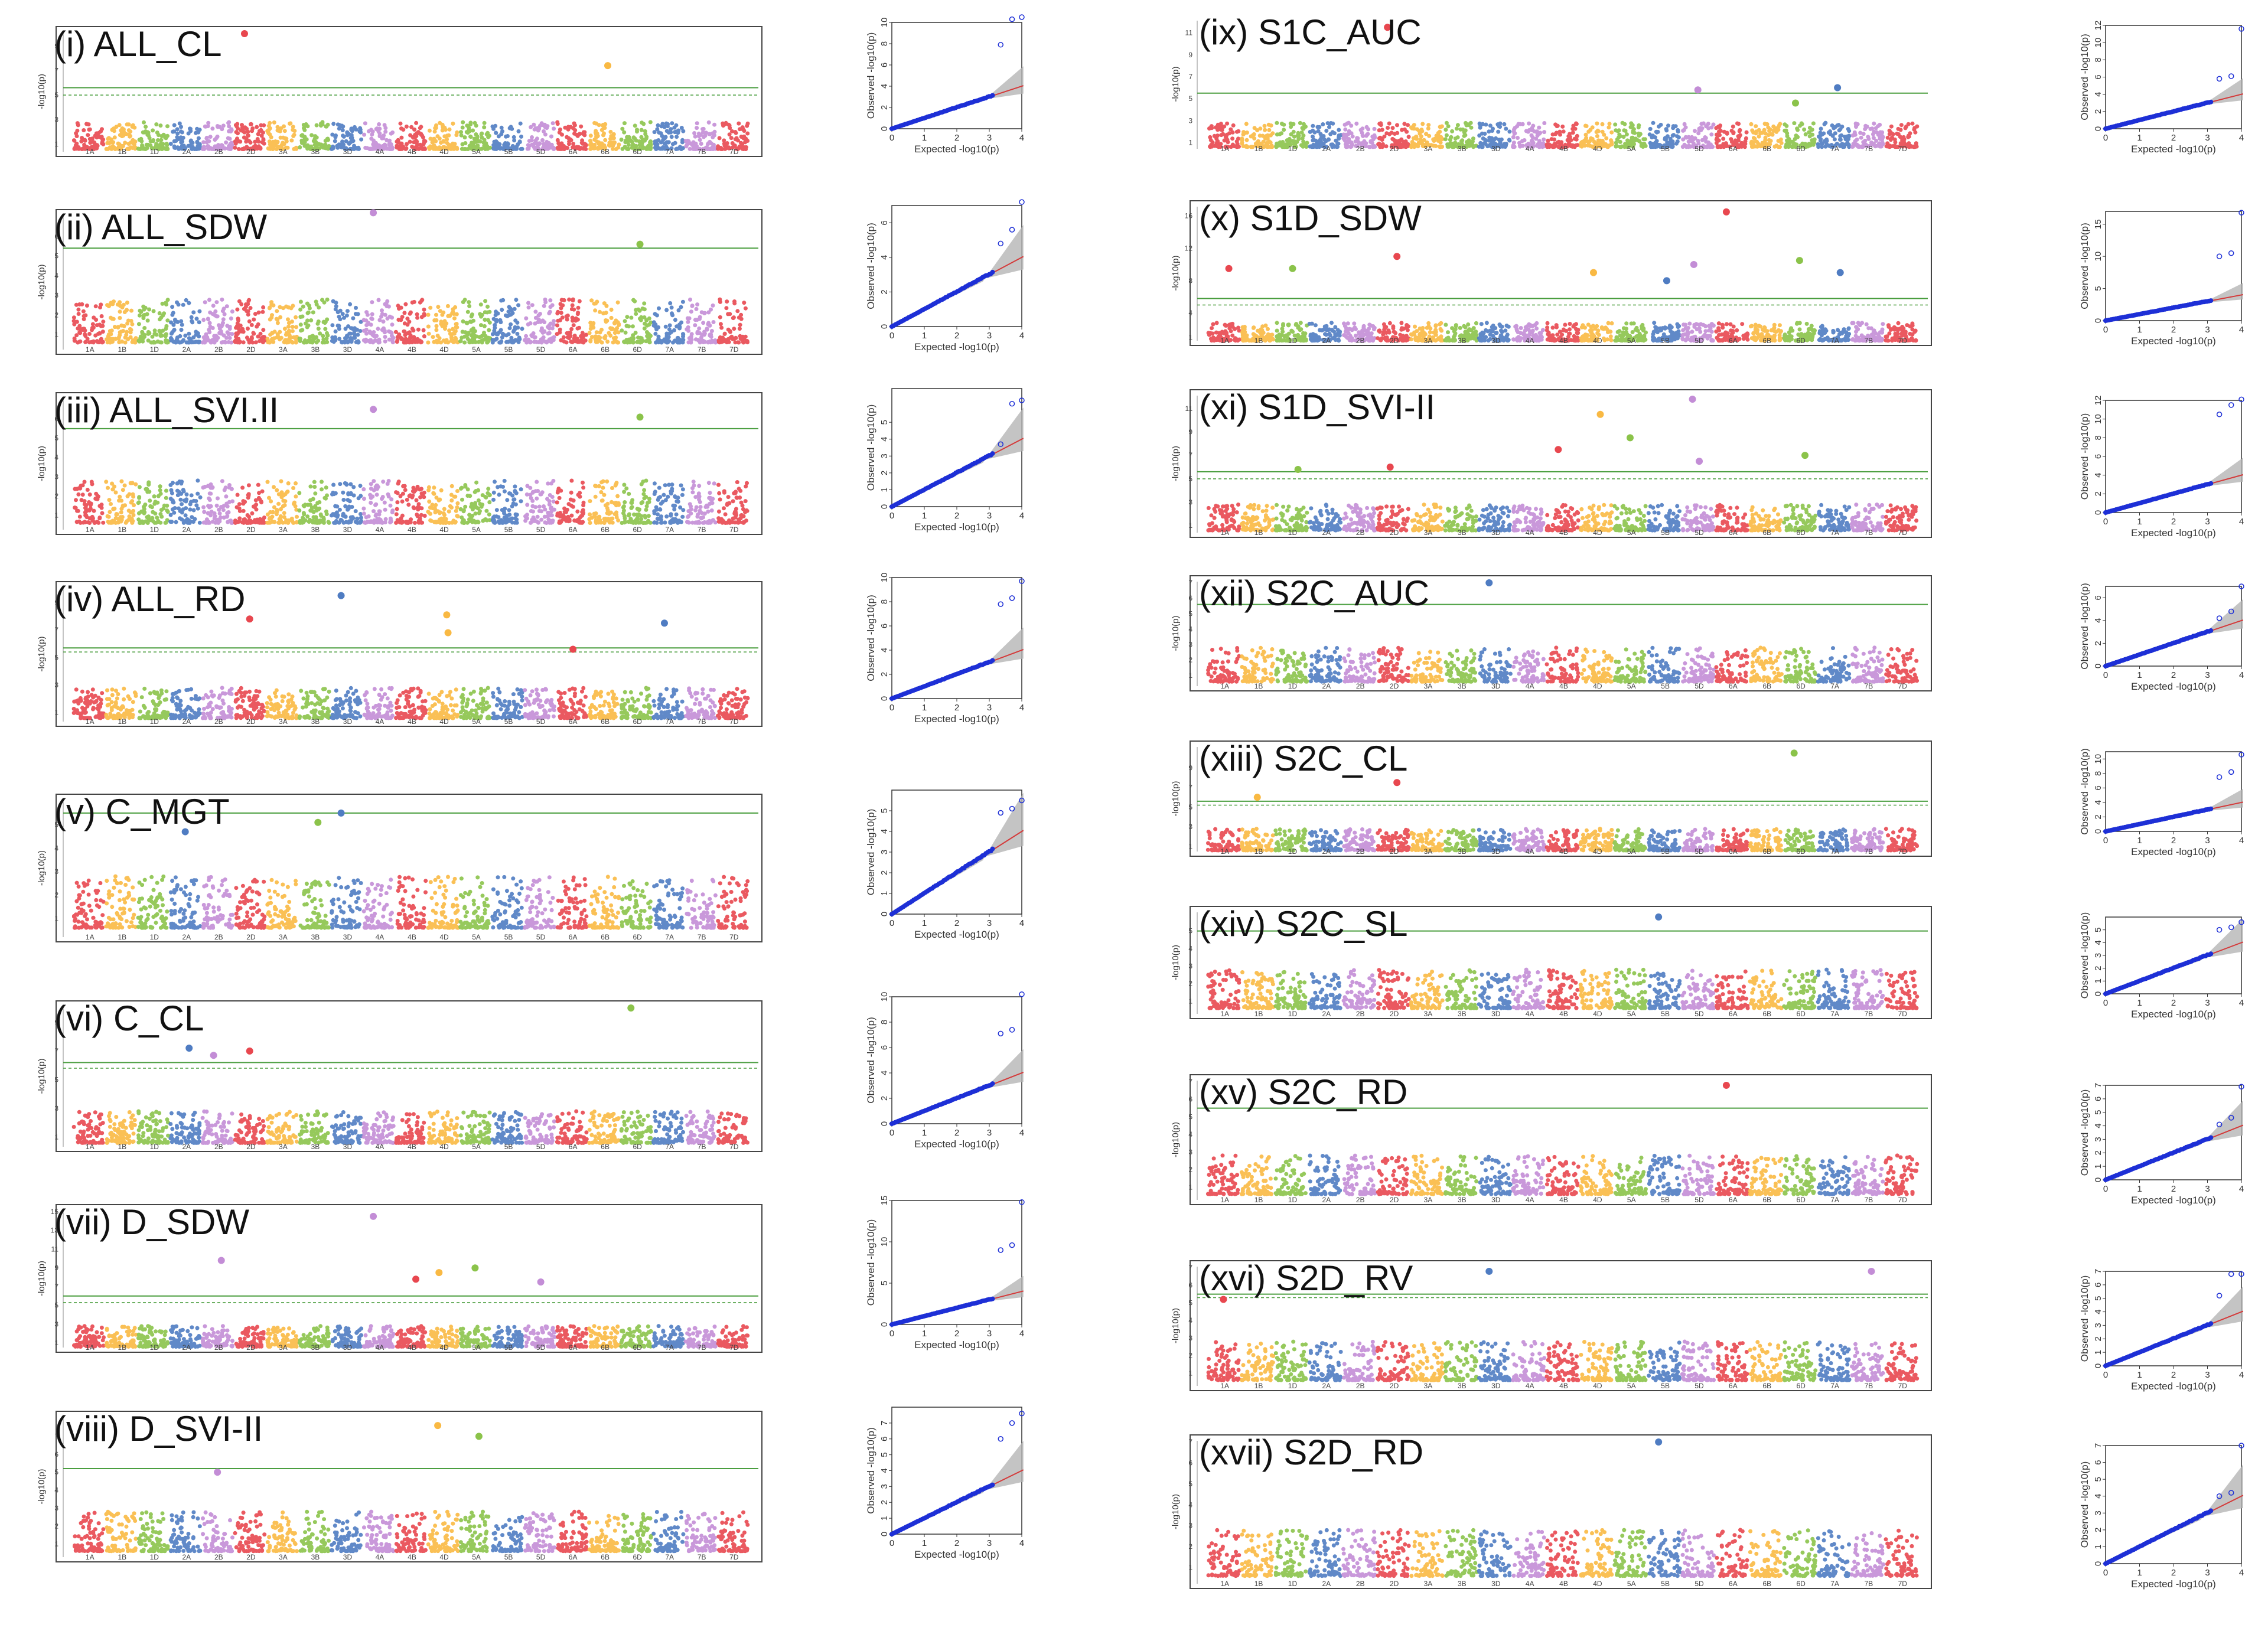  Describe the element at coordinates (1562, 989) in the screenshot. I see `chromosome-4B-points` at that location.